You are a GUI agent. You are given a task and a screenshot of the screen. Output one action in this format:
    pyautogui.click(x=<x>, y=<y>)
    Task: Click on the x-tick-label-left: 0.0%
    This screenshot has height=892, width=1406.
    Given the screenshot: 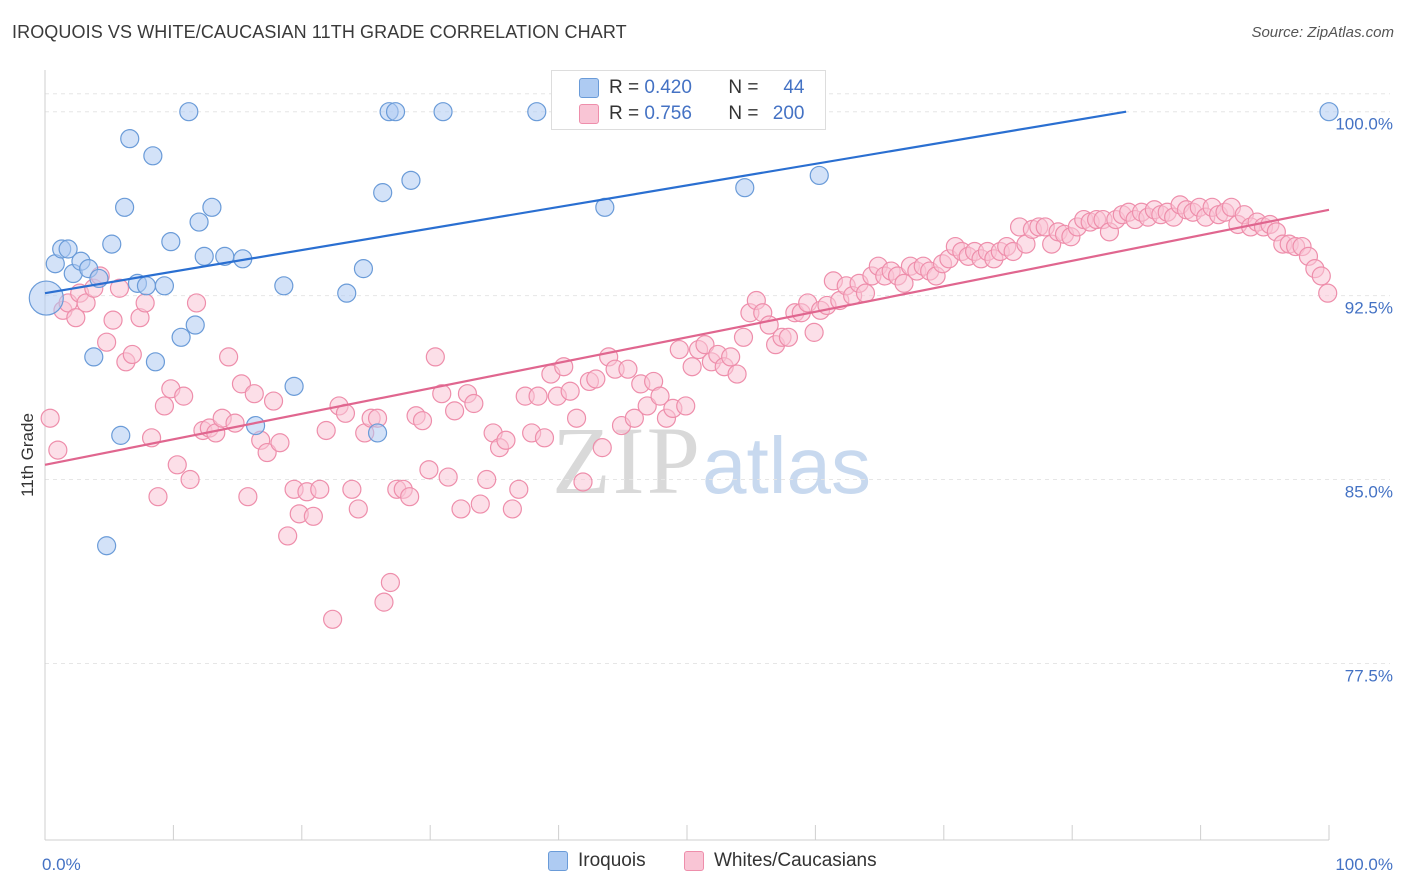 What is the action you would take?
    pyautogui.click(x=61, y=864)
    